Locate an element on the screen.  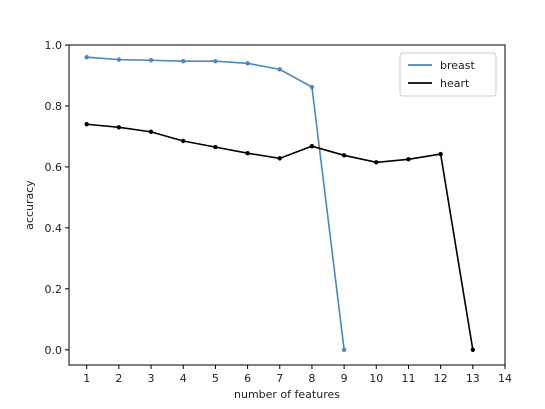
y-axis-label: accuracy is located at coordinates (29, 205).